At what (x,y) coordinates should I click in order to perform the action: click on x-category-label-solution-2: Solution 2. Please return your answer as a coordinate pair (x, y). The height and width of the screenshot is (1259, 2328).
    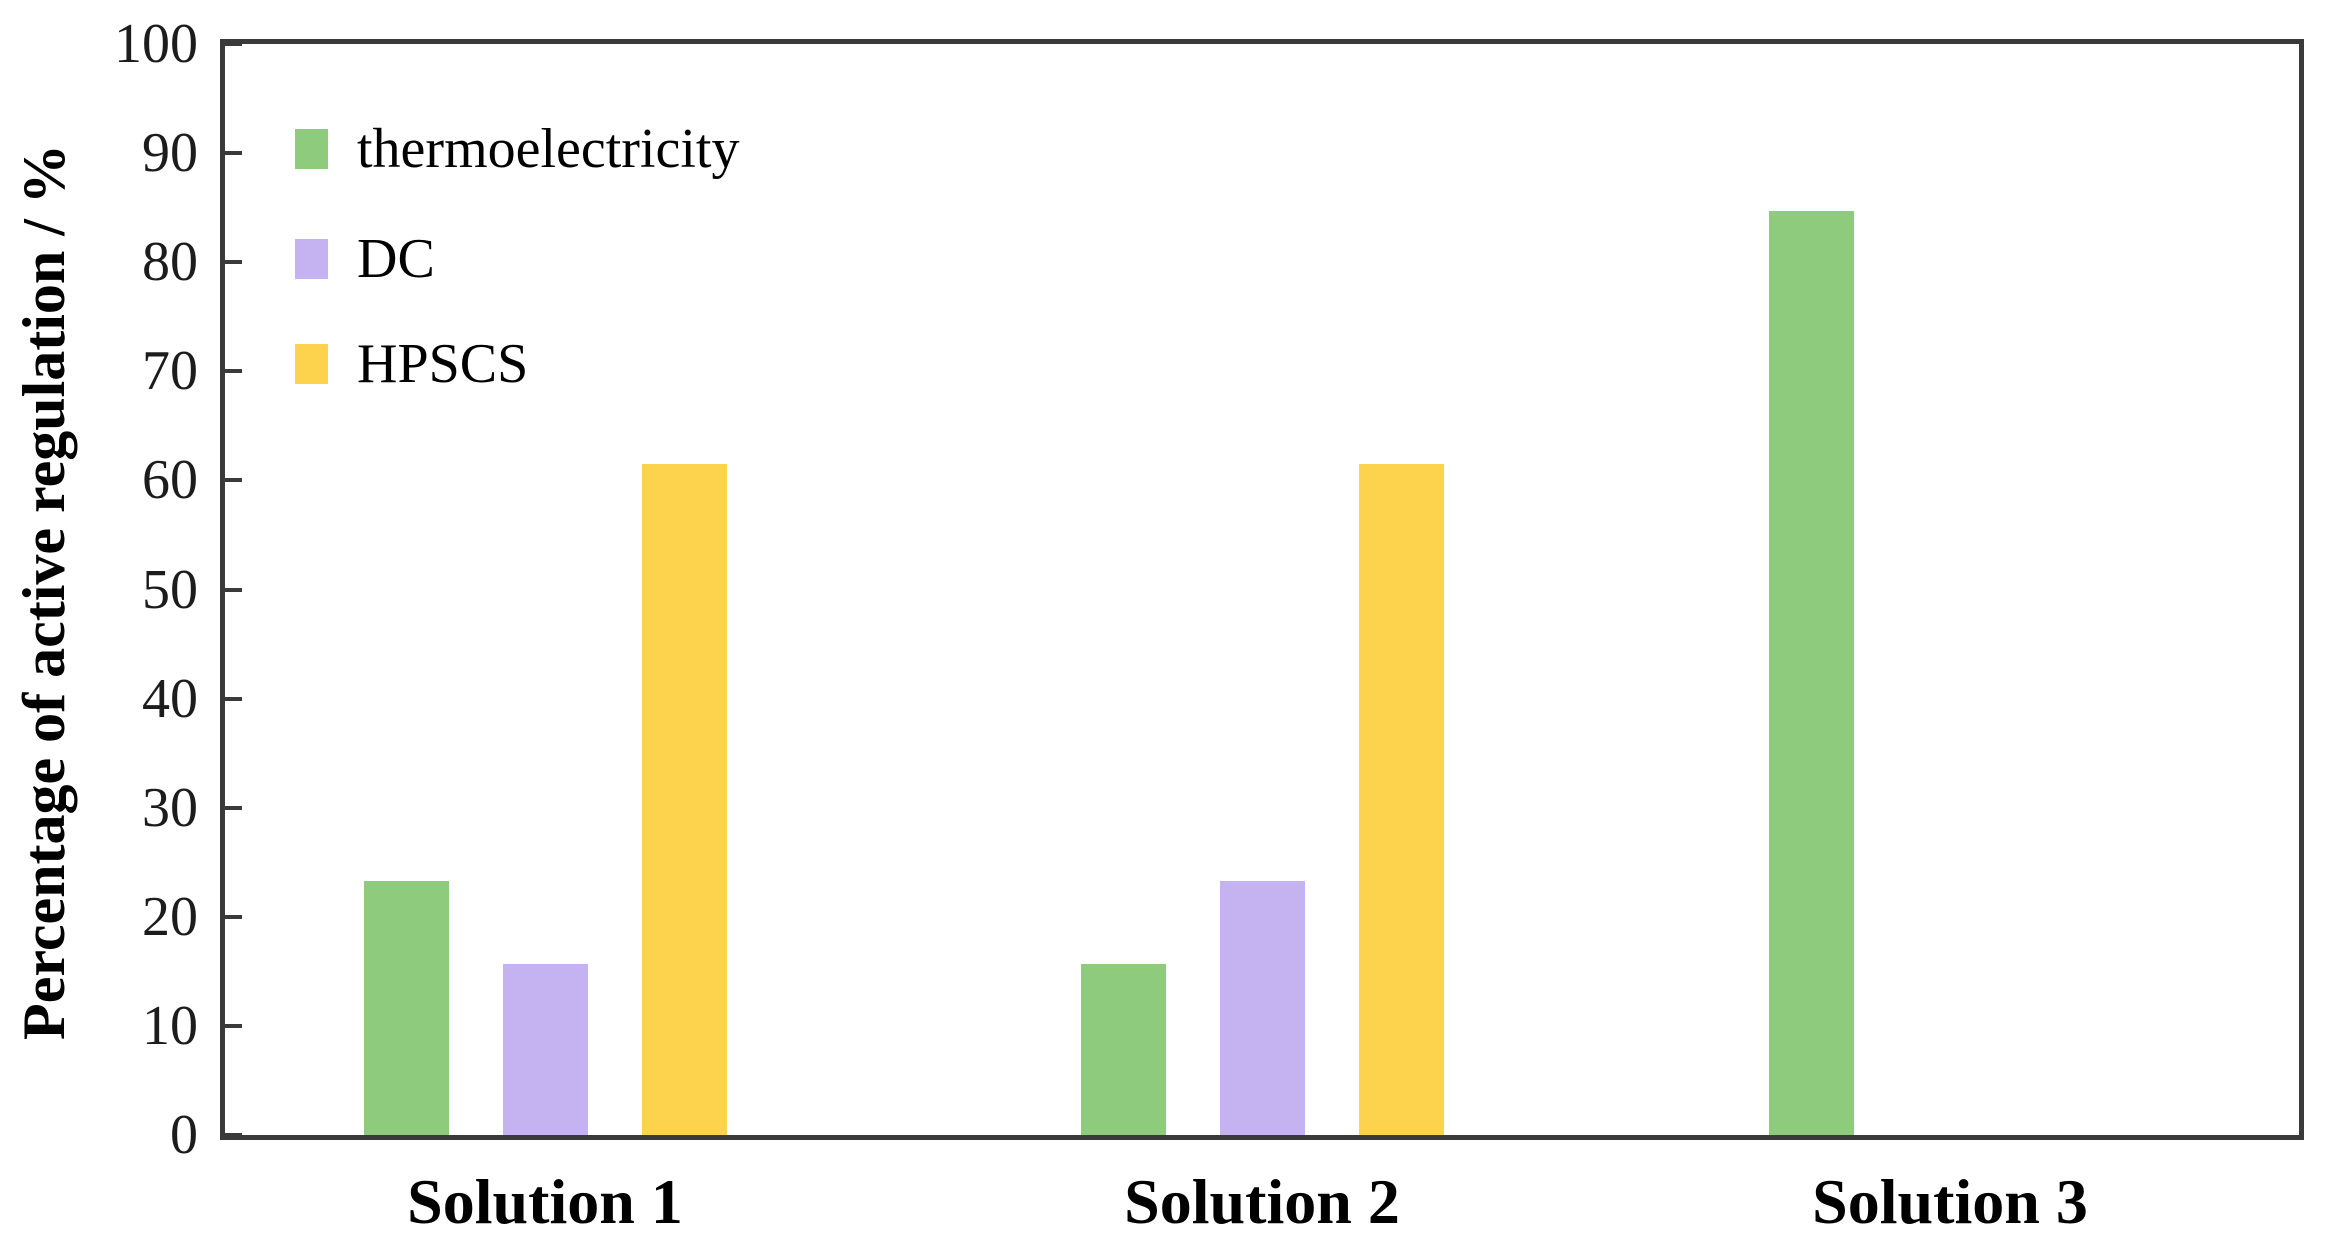
    Looking at the image, I should click on (1262, 1201).